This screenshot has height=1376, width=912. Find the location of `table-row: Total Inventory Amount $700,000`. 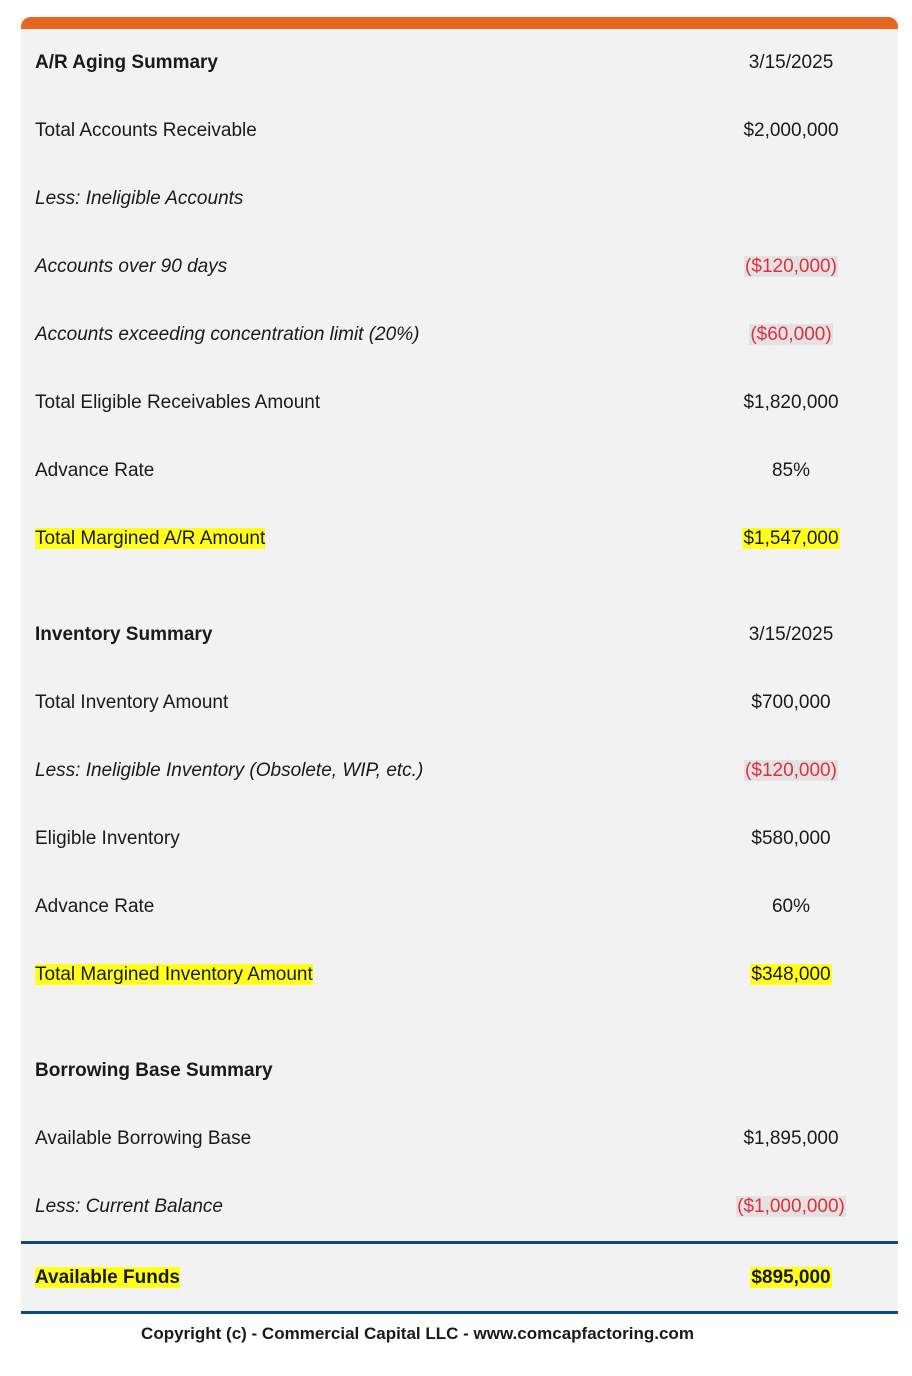

table-row: Total Inventory Amount $700,000 is located at coordinates (455, 703).